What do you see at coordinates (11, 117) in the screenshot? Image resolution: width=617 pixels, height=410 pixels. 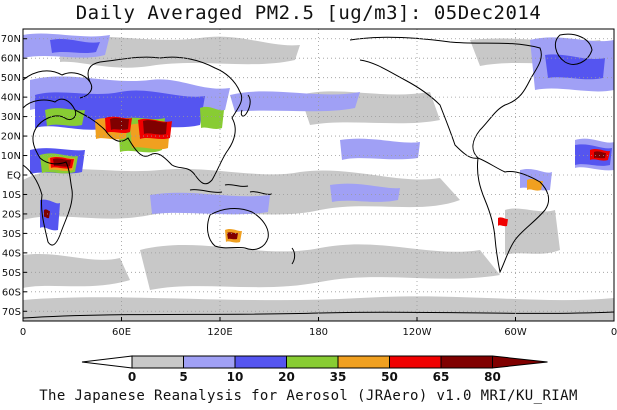 I see `lat-tick-label: 30N` at bounding box center [11, 117].